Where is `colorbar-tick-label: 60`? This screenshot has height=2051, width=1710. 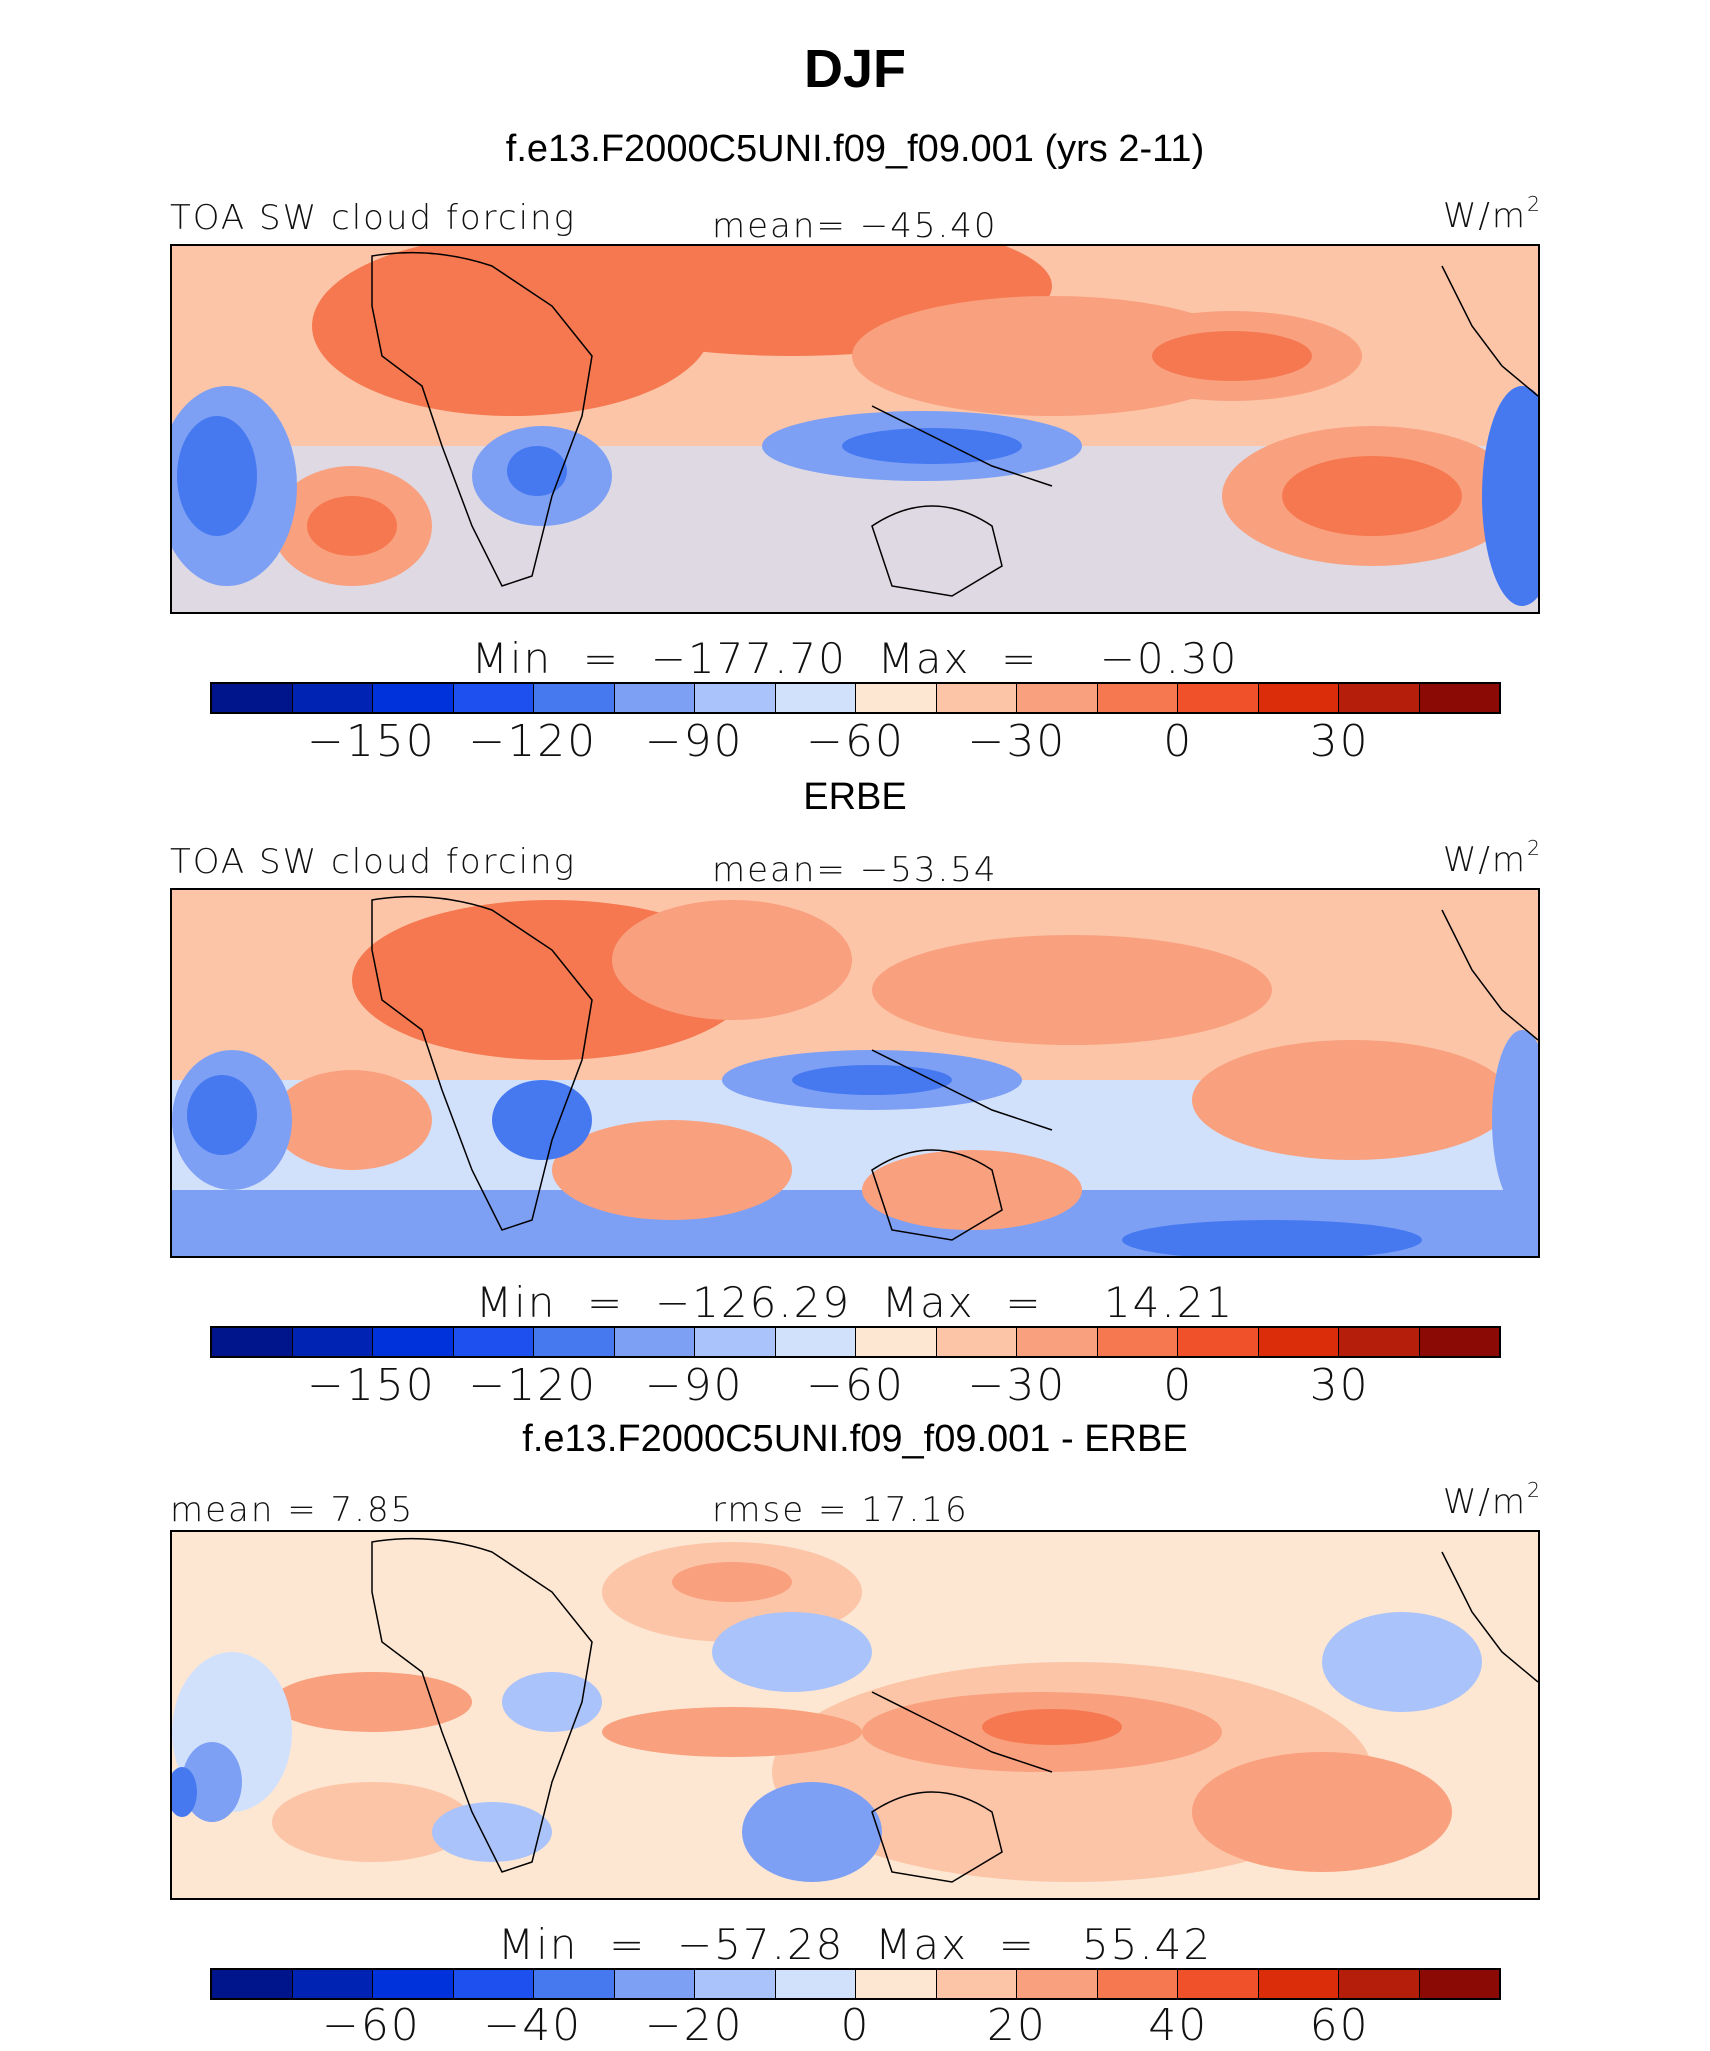
colorbar-tick-label: 60 is located at coordinates (1339, 2025).